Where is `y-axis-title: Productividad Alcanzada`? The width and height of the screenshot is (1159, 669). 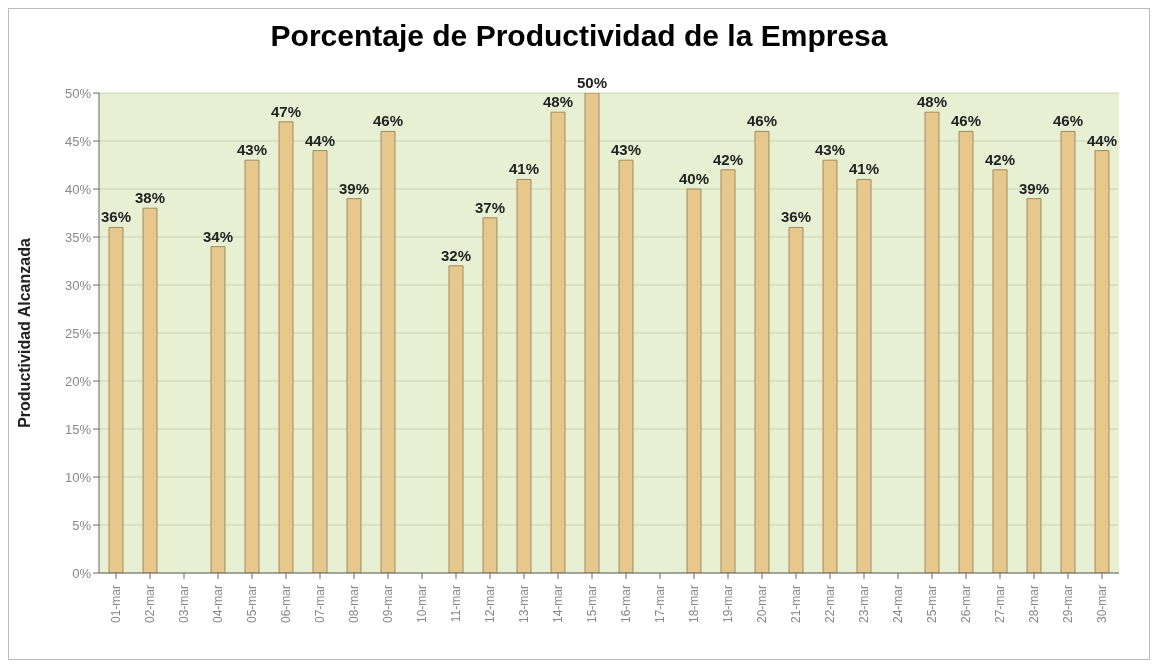
y-axis-title: Productividad Alcanzada is located at coordinates (24, 333).